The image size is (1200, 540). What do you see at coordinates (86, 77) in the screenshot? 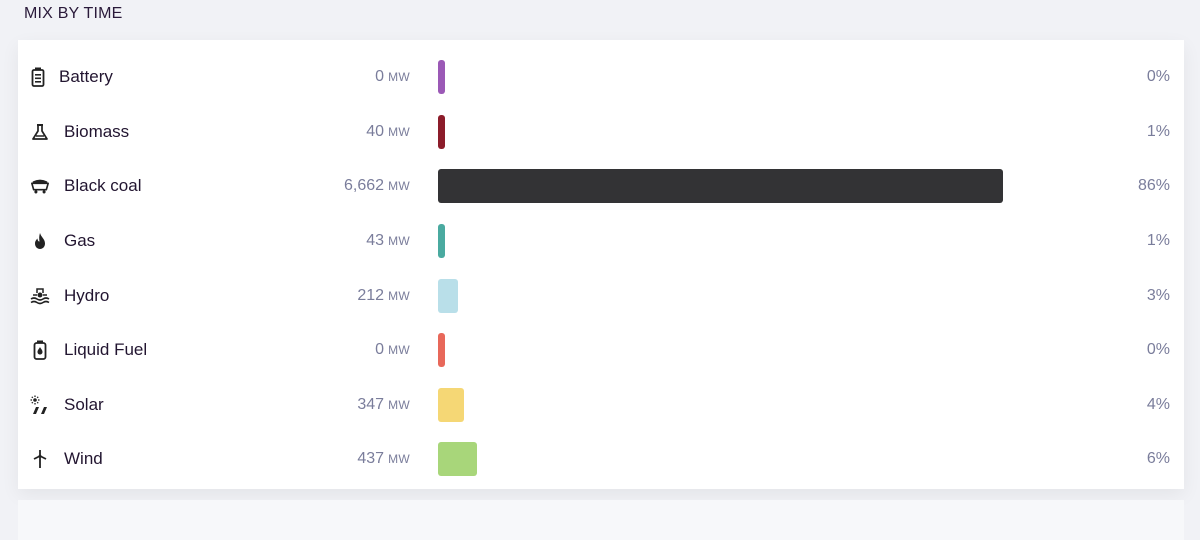
I see `fuel-label: Battery` at bounding box center [86, 77].